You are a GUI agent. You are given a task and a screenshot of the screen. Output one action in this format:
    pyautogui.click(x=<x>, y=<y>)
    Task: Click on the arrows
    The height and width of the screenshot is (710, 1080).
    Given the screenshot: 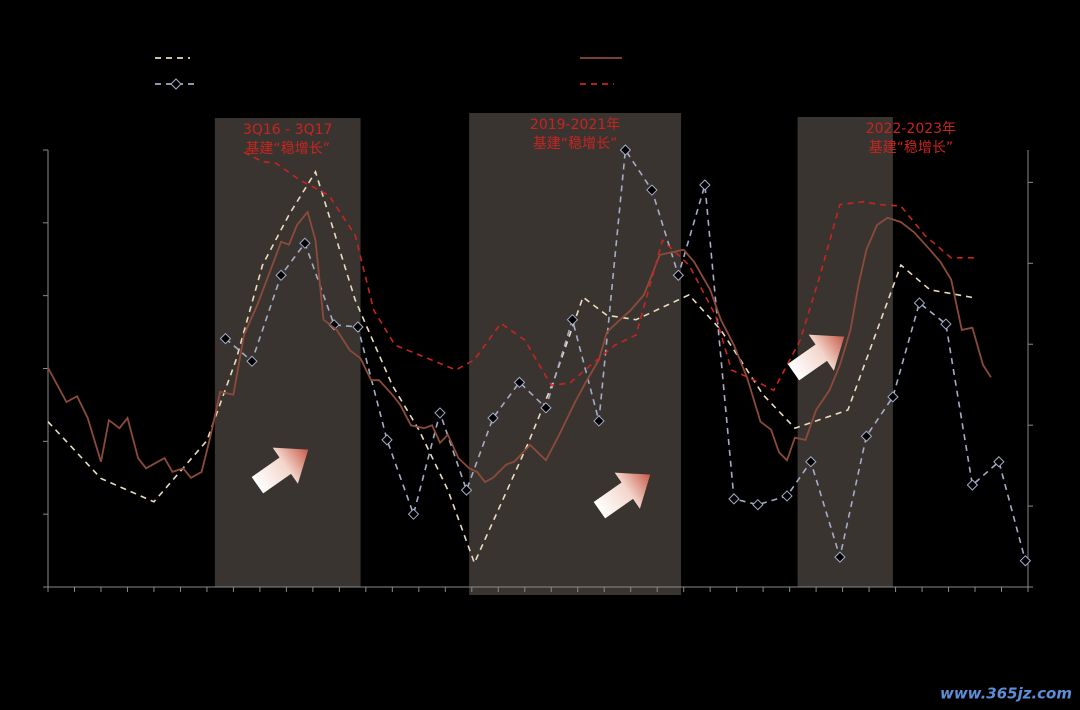 What is the action you would take?
    pyautogui.click(x=548, y=426)
    